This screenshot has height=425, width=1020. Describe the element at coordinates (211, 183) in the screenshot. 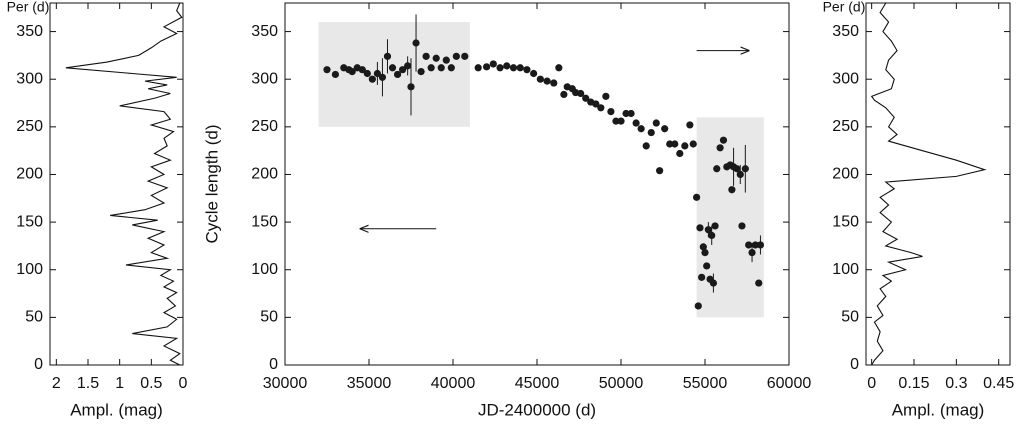

I see `y-axis-label: Cycle length (d)` at that location.